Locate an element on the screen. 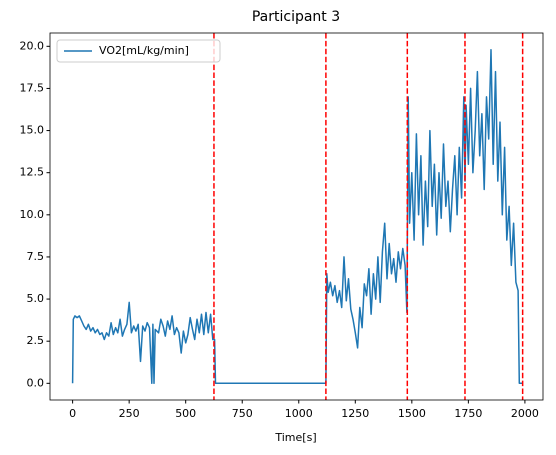  x-tick-label: 2000 is located at coordinates (525, 413).